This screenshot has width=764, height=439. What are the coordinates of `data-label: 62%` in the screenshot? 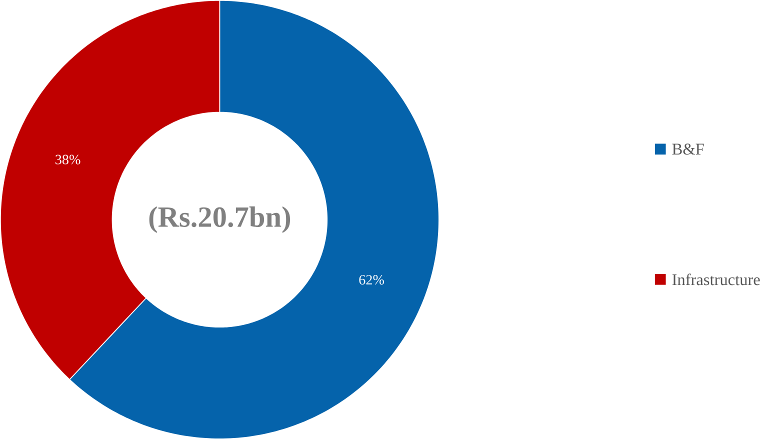 It's located at (371, 279).